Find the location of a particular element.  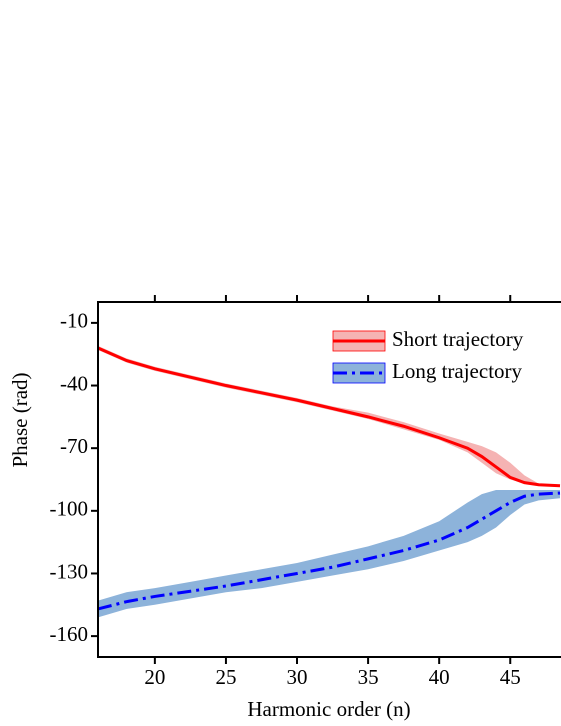

x-tick-label: 35 is located at coordinates (368, 677).